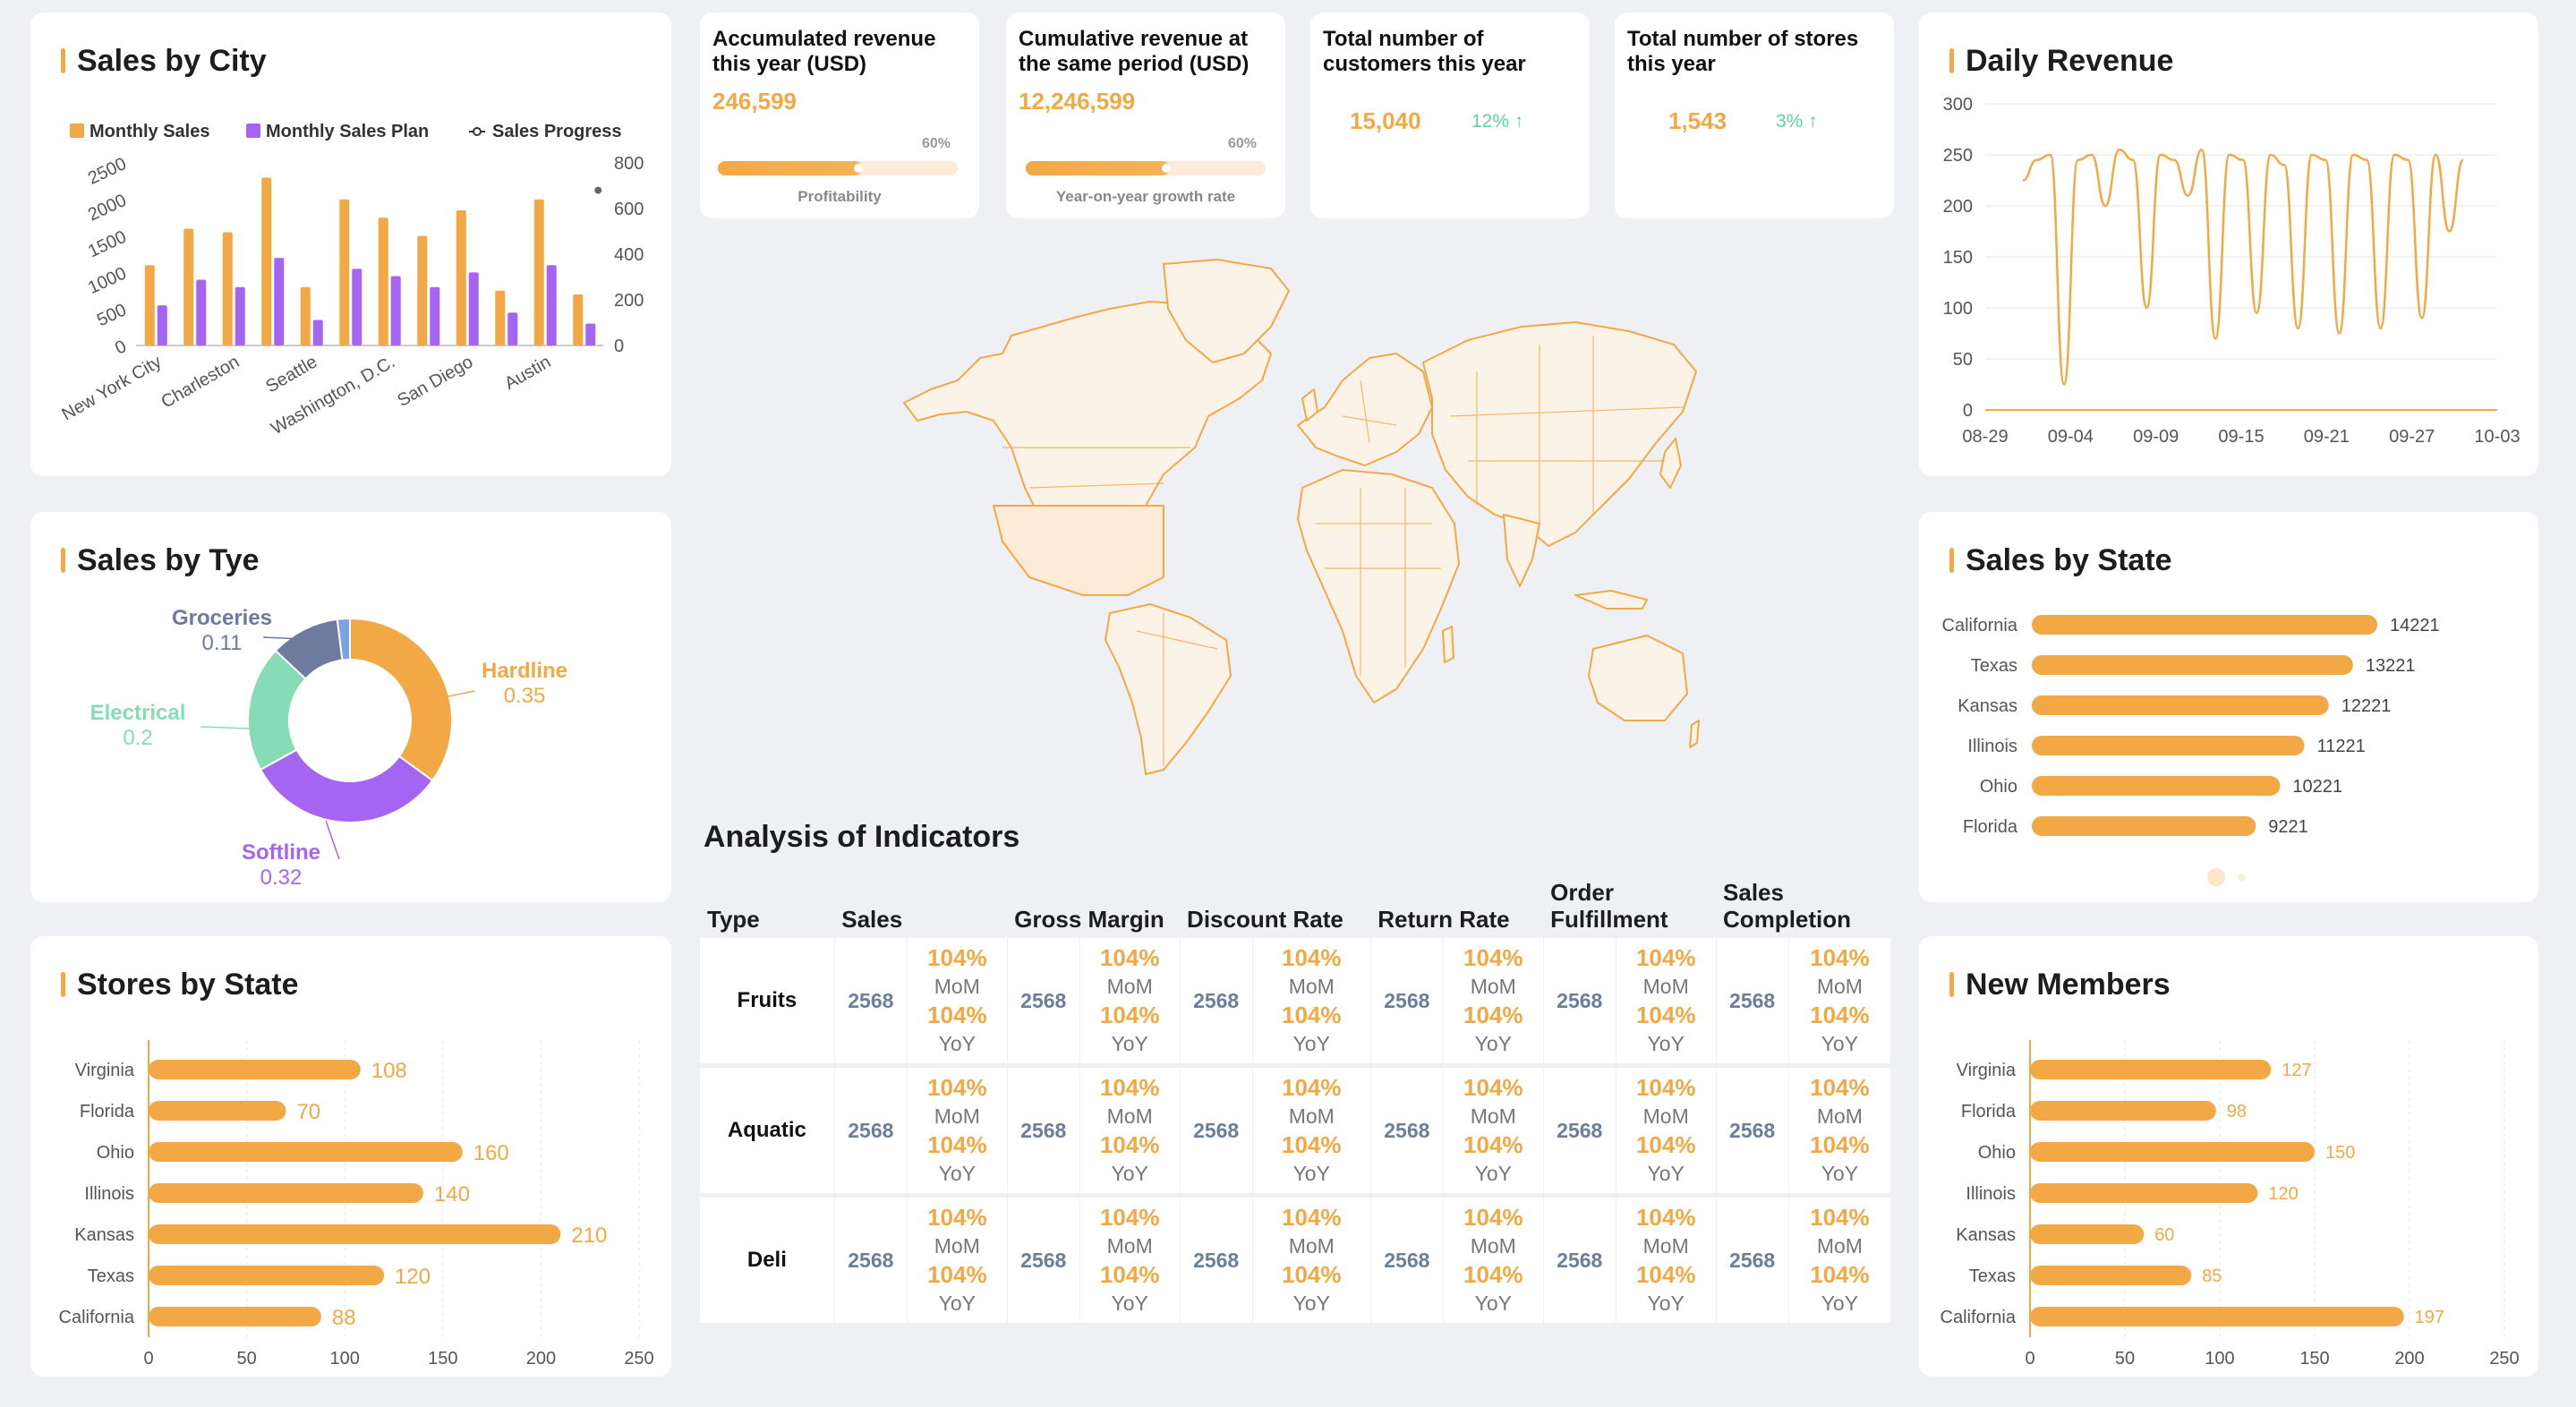 Image resolution: width=2576 pixels, height=1407 pixels. What do you see at coordinates (138, 713) in the screenshot?
I see `pie-label-electrical: Electrical` at bounding box center [138, 713].